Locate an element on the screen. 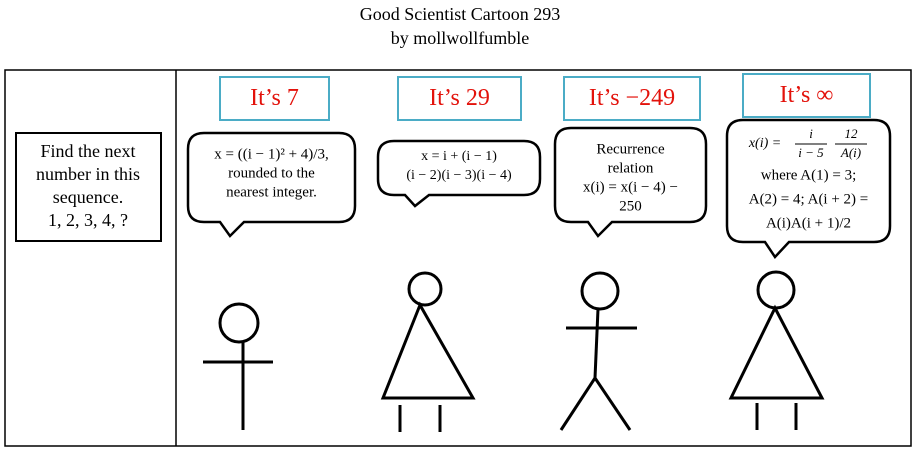 This screenshot has height=453, width=915. bubble-line: rounded to the is located at coordinates (271, 173).